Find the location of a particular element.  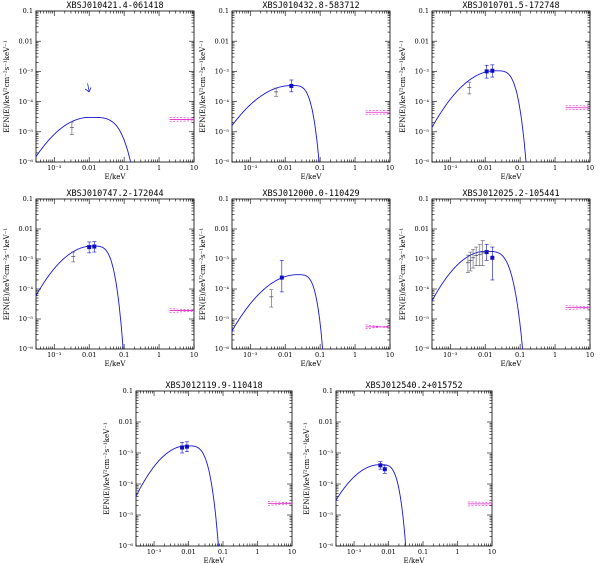

panel-title: XBSJ012540.2+015752 is located at coordinates (413, 386).